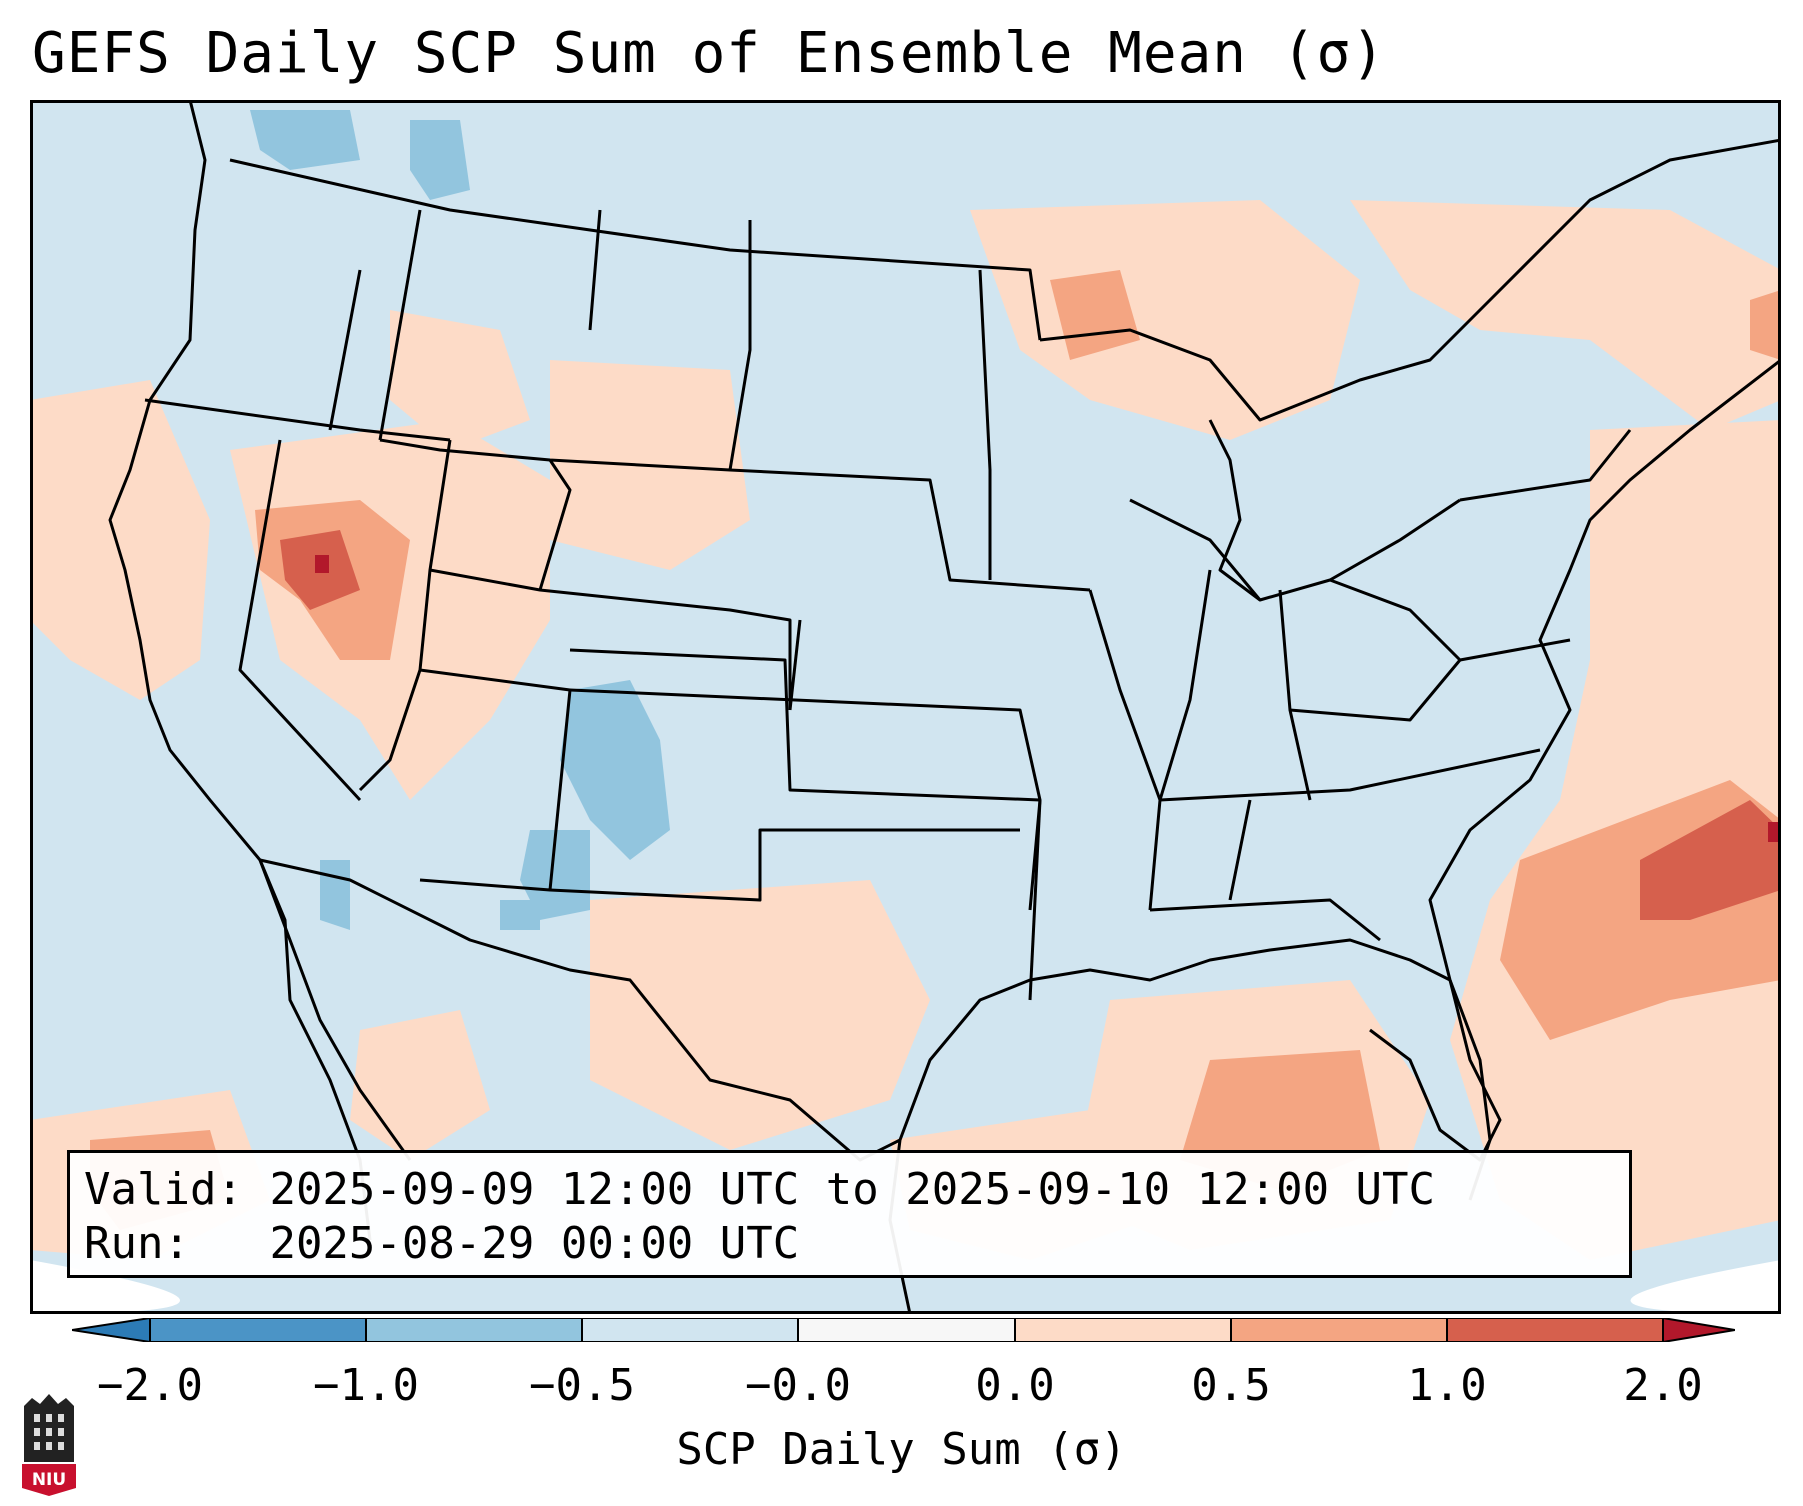 The height and width of the screenshot is (1506, 1803). I want to click on projection-edge-right, so click(1705, 1287).